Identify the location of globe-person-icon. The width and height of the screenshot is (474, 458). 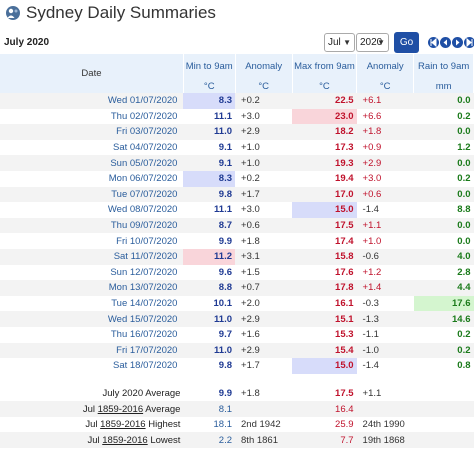
(13, 13).